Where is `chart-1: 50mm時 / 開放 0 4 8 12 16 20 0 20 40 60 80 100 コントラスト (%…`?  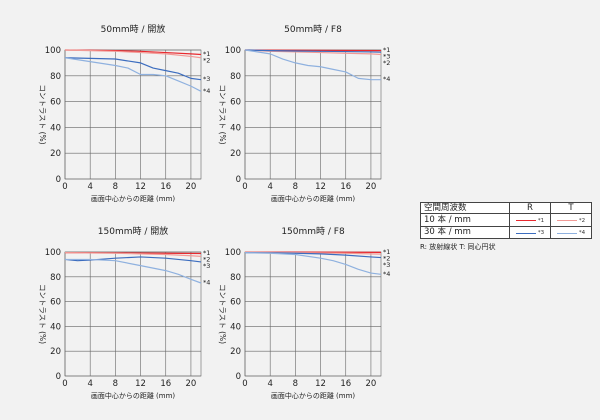 chart-1: 50mm時 / 開放 0 4 8 12 16 20 0 20 40 60 80 100 コントラスト (%… is located at coordinates (124, 113).